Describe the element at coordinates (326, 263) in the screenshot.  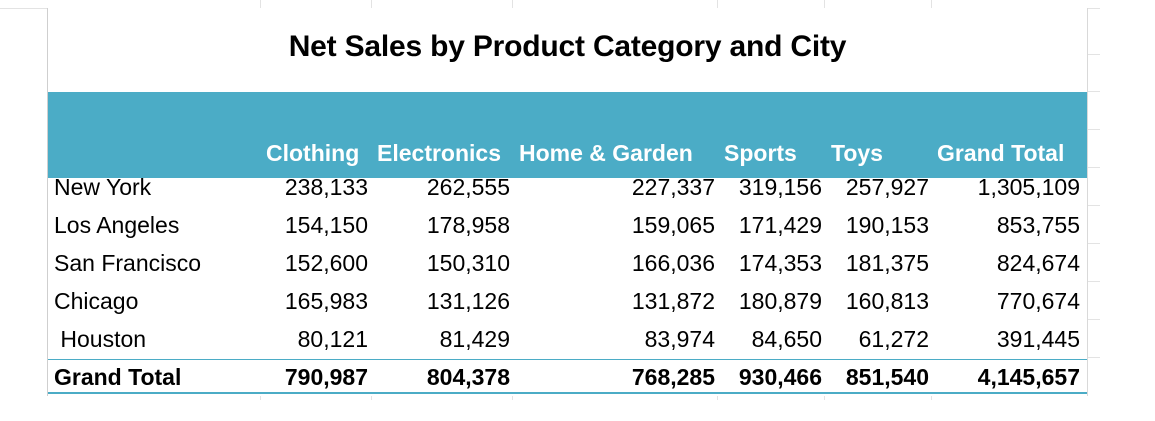
I see `value-cell: 152,600` at that location.